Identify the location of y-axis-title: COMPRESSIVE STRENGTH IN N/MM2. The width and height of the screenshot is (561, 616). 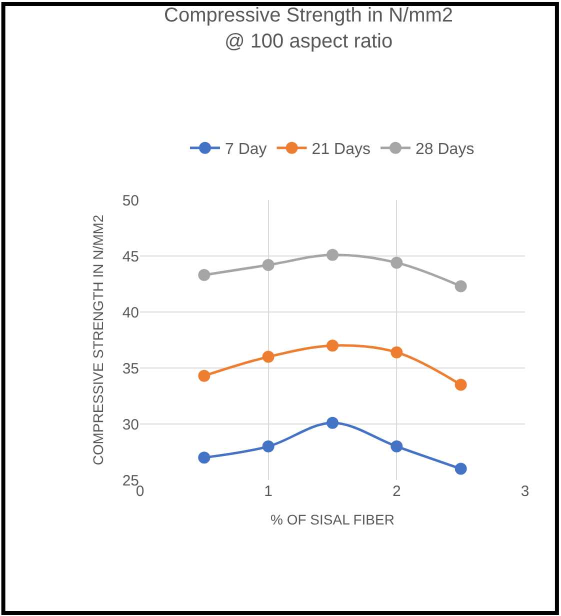
(98, 340).